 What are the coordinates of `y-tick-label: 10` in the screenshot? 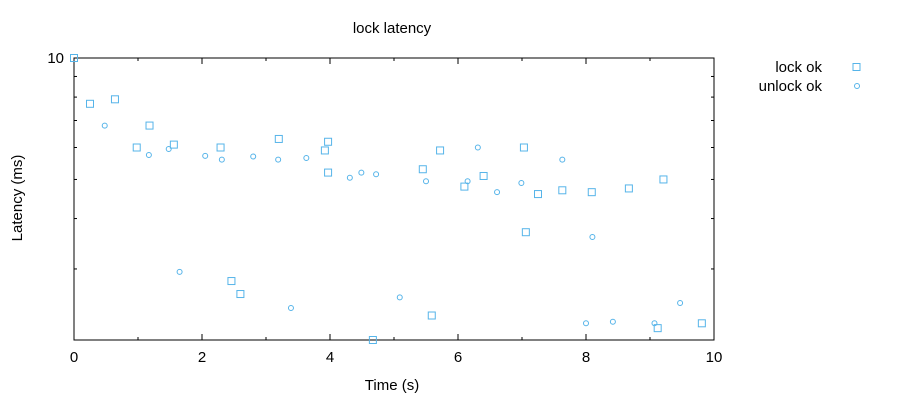 It's located at (55, 58).